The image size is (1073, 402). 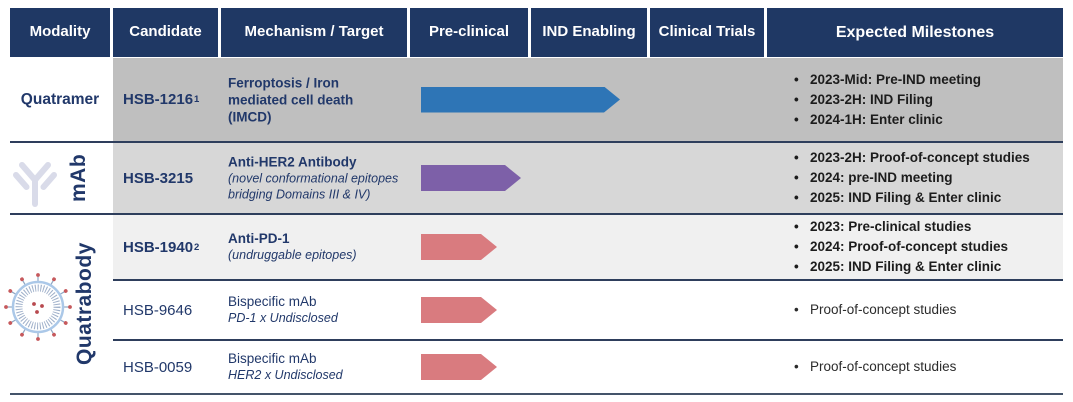 I want to click on candidate-id: HSB-1216 1, so click(x=175, y=99).